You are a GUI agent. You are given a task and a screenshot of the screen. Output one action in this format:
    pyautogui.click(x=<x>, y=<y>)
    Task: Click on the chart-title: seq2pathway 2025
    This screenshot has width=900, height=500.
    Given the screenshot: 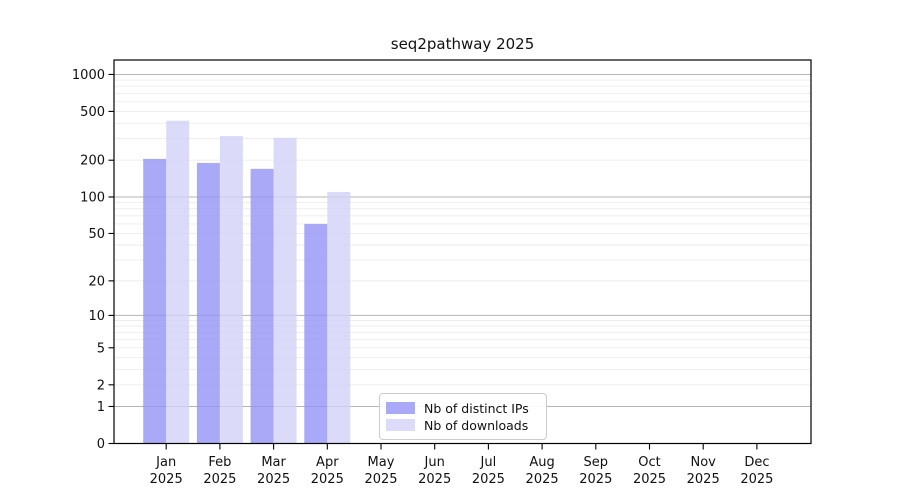 What is the action you would take?
    pyautogui.click(x=462, y=44)
    